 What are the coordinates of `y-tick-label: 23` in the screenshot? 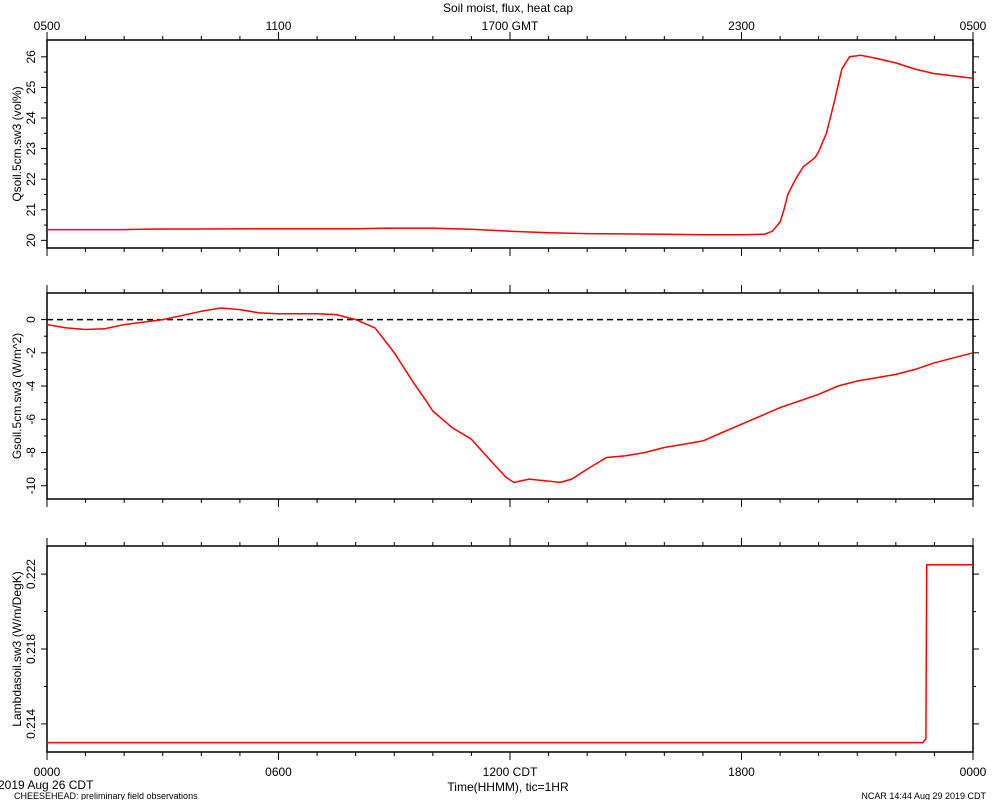 It's located at (31, 149).